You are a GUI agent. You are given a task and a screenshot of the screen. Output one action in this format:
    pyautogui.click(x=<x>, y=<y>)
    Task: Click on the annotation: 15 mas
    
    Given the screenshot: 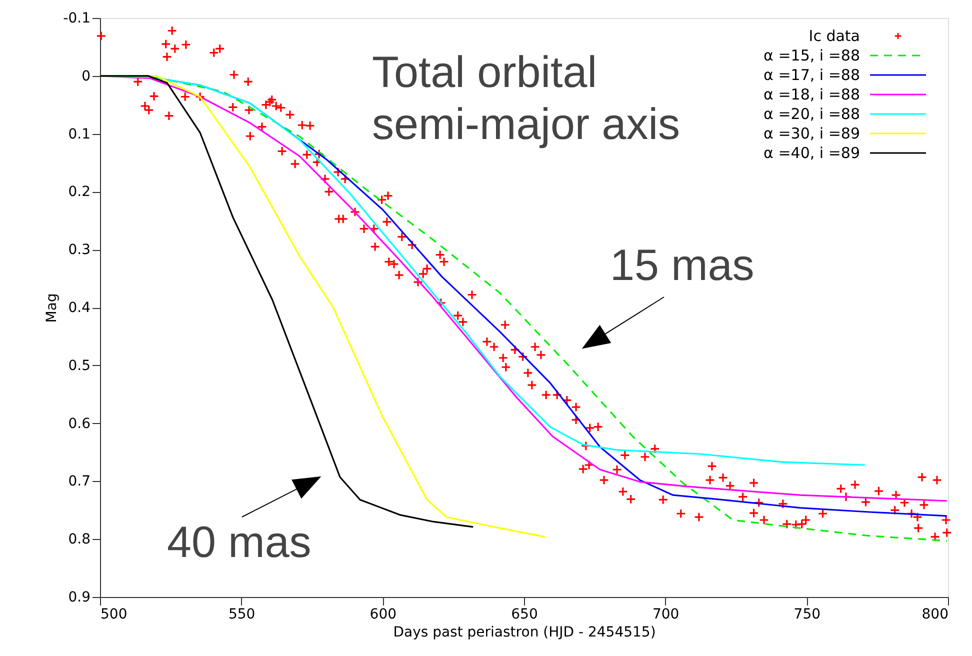 What is the action you would take?
    pyautogui.click(x=682, y=265)
    